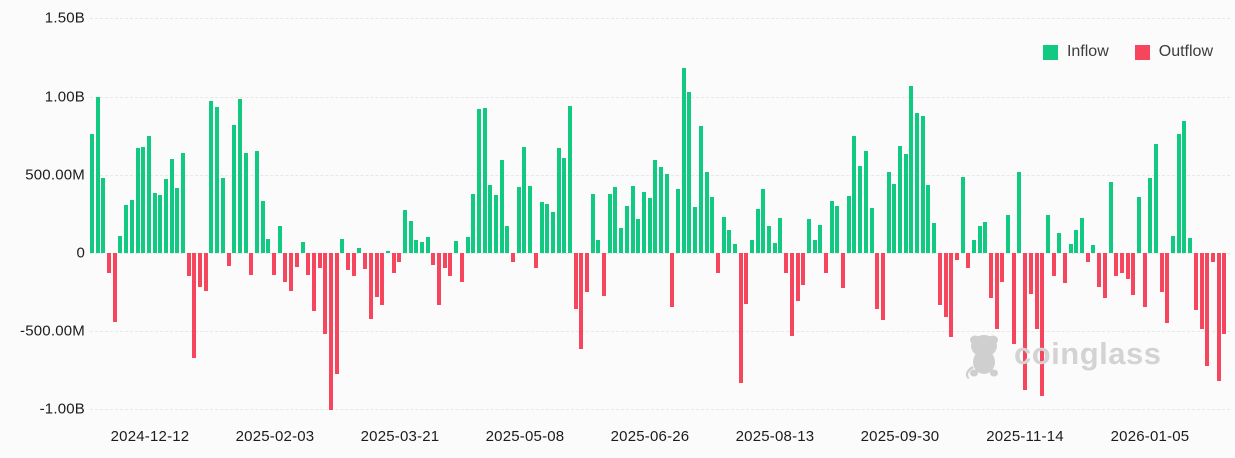  Describe the element at coordinates (1075, 52) in the screenshot. I see `legend-item-inflow: Inflow` at that location.